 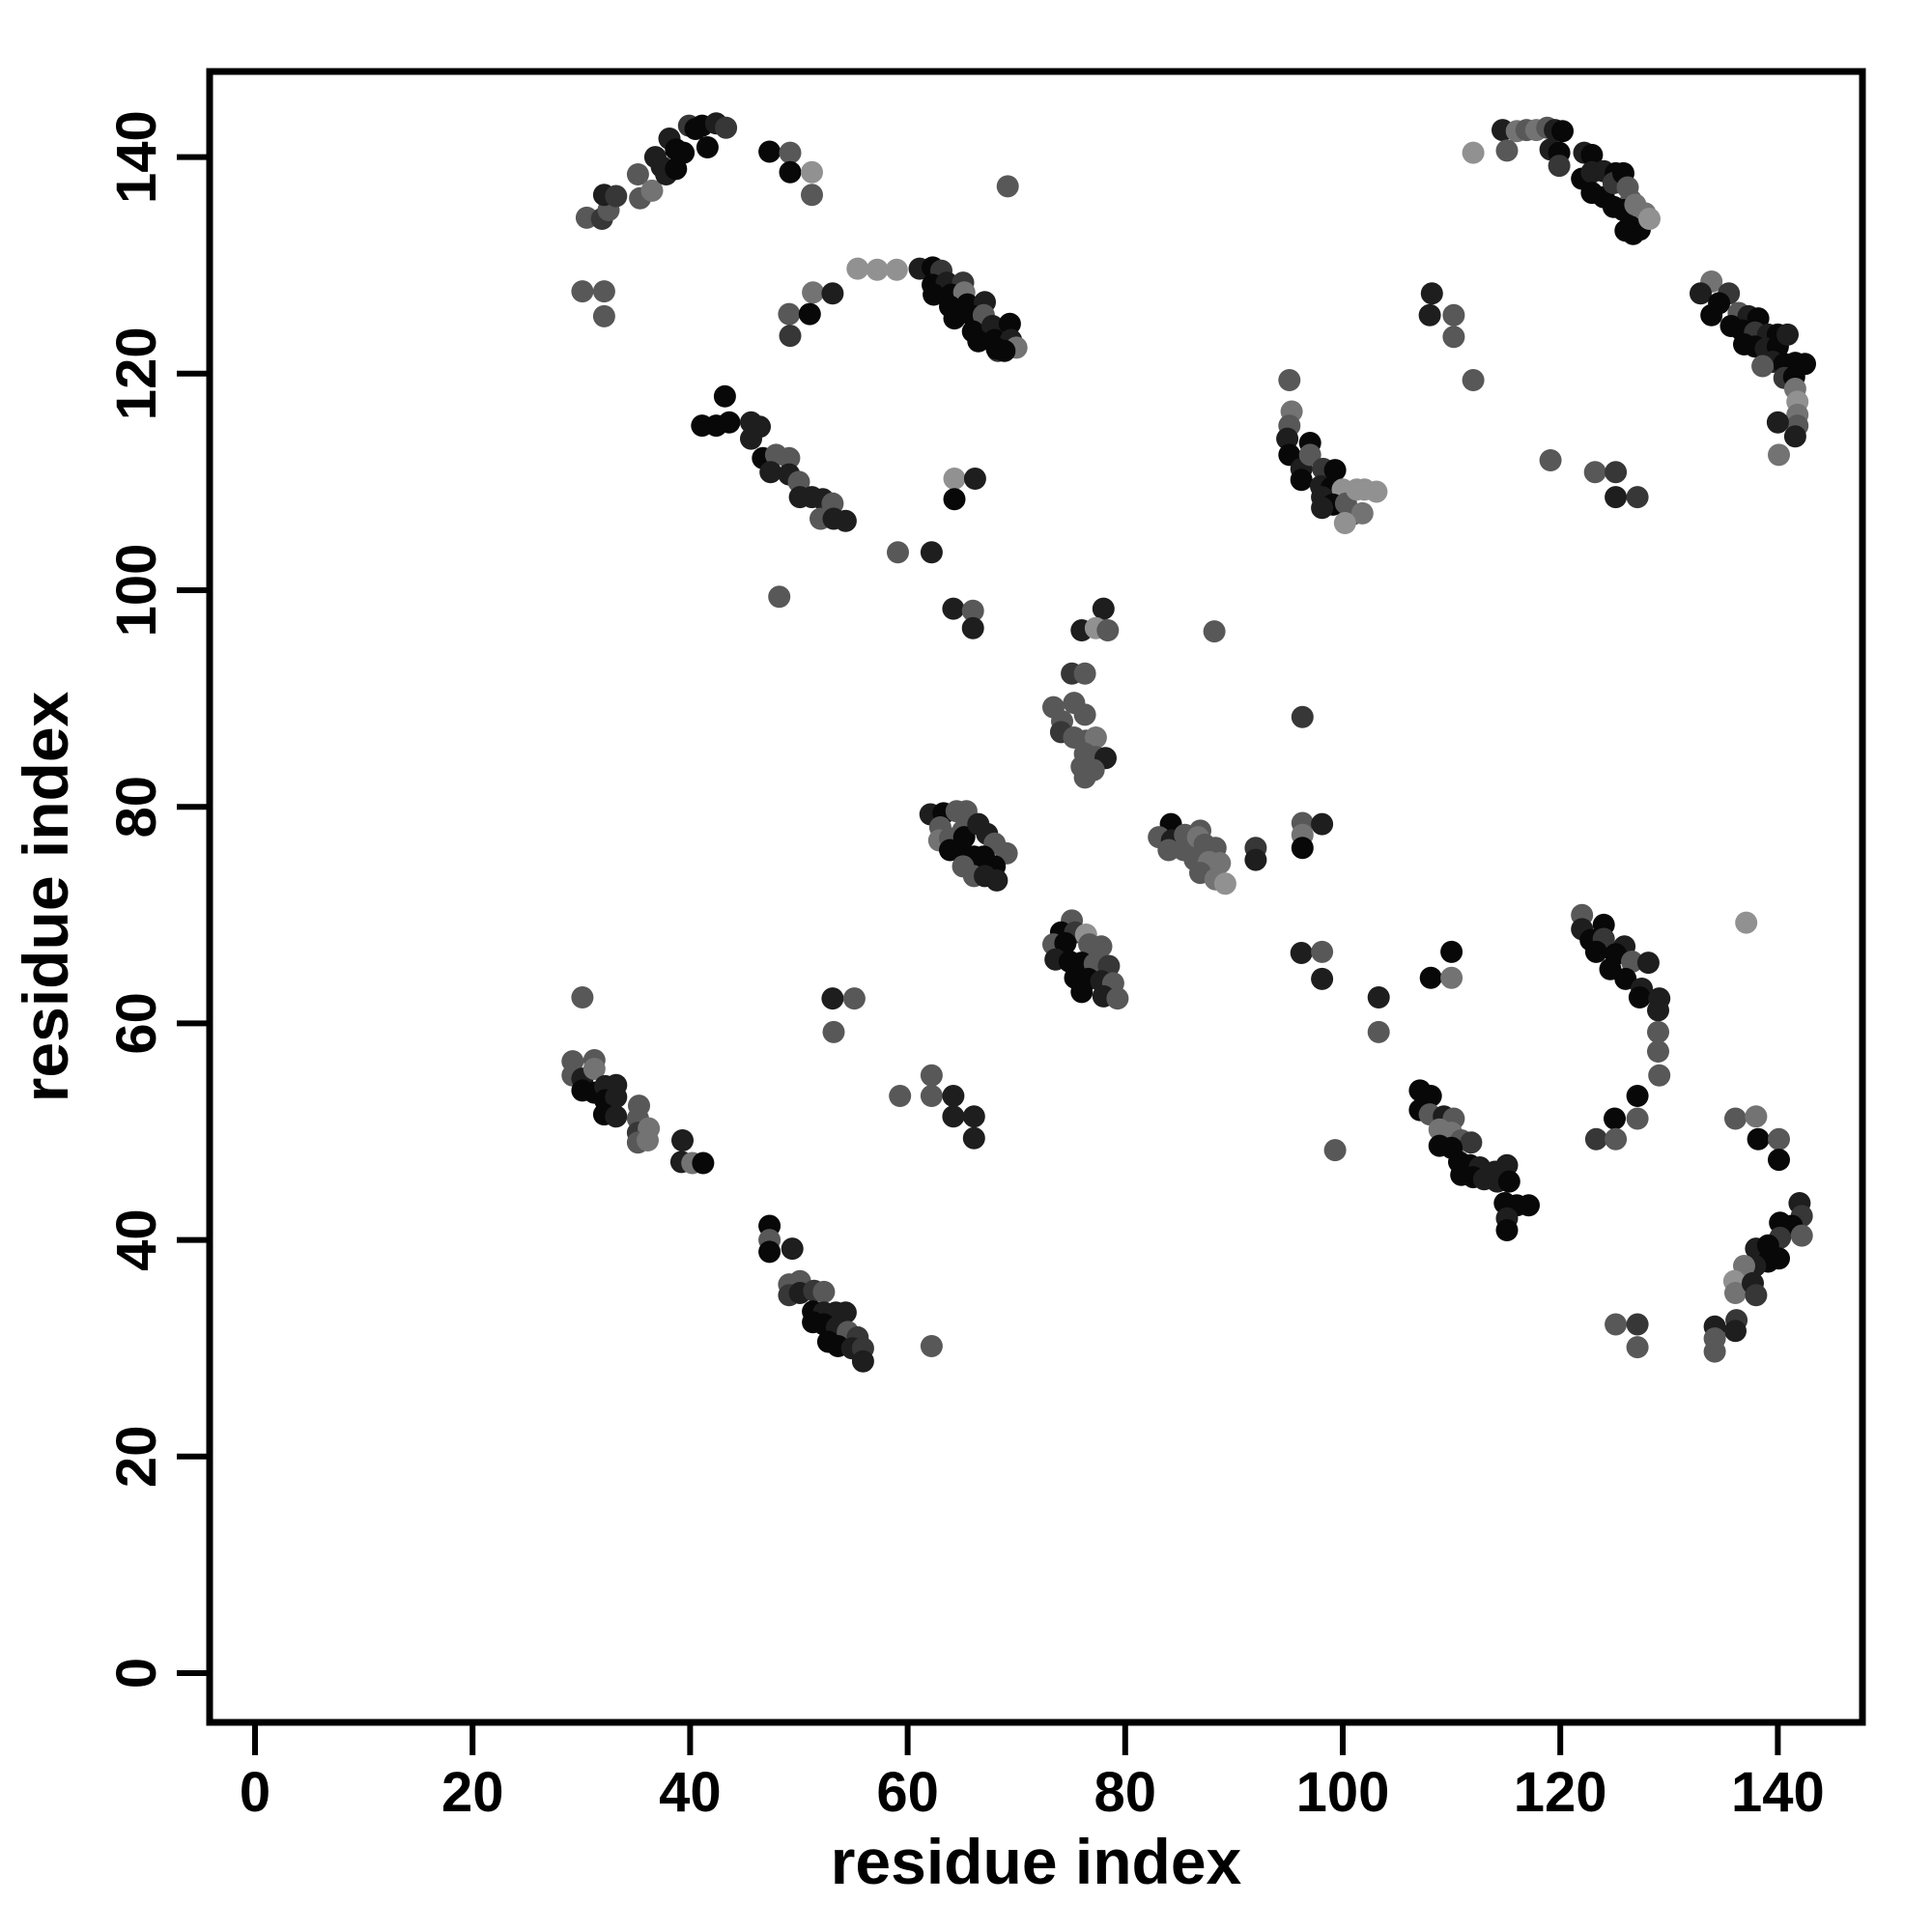 What do you see at coordinates (136, 157) in the screenshot?
I see `y-tick-label: 140` at bounding box center [136, 157].